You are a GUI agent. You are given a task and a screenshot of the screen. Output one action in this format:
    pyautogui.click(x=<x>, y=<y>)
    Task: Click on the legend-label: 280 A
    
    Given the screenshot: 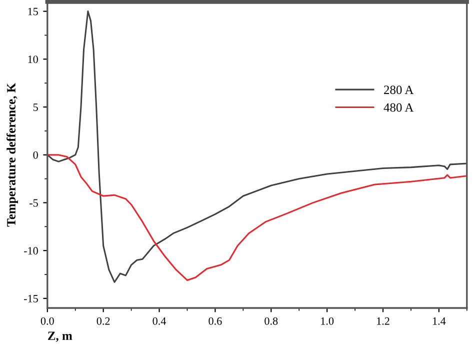 What is the action you would take?
    pyautogui.click(x=399, y=90)
    